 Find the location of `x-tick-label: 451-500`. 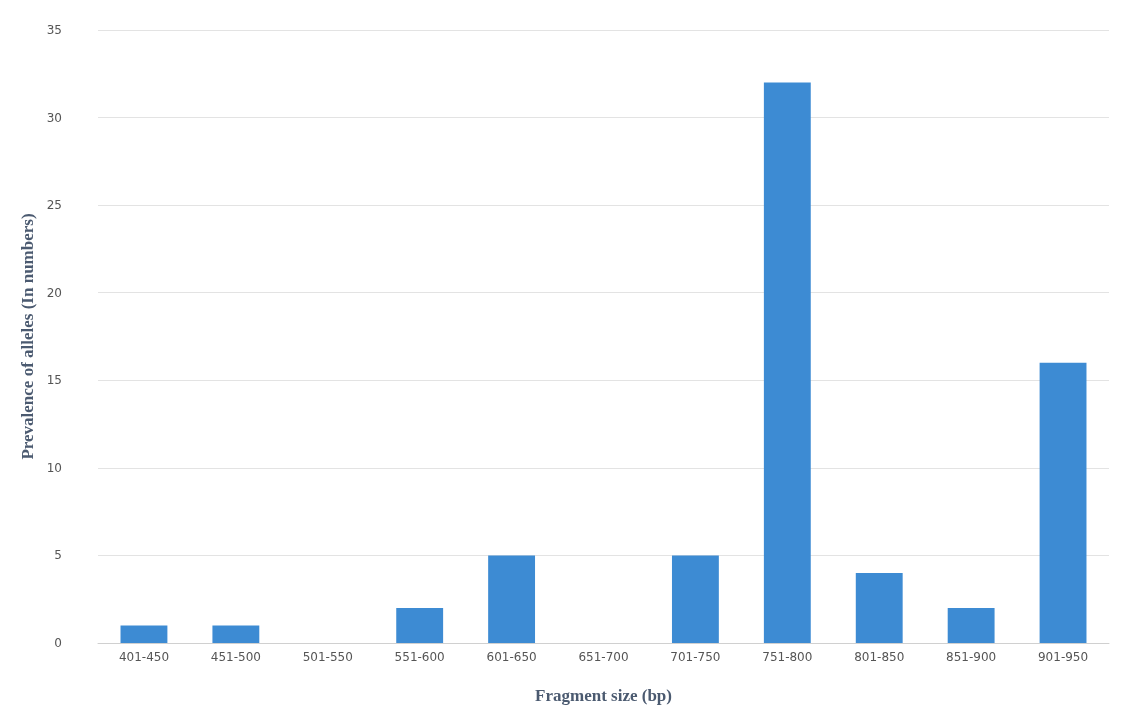

x-tick-label: 451-500 is located at coordinates (235, 657).